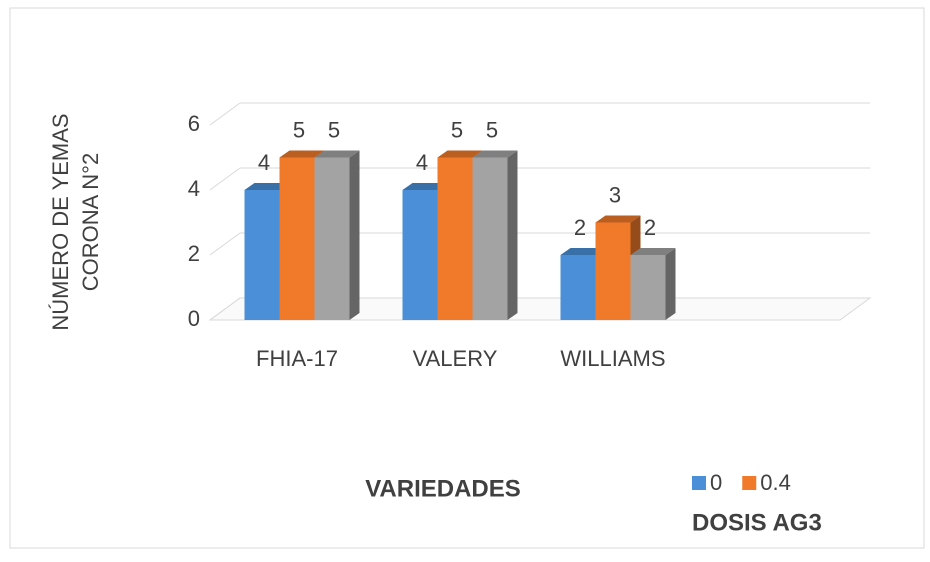  I want to click on y-tick-label: 2, so click(194, 253).